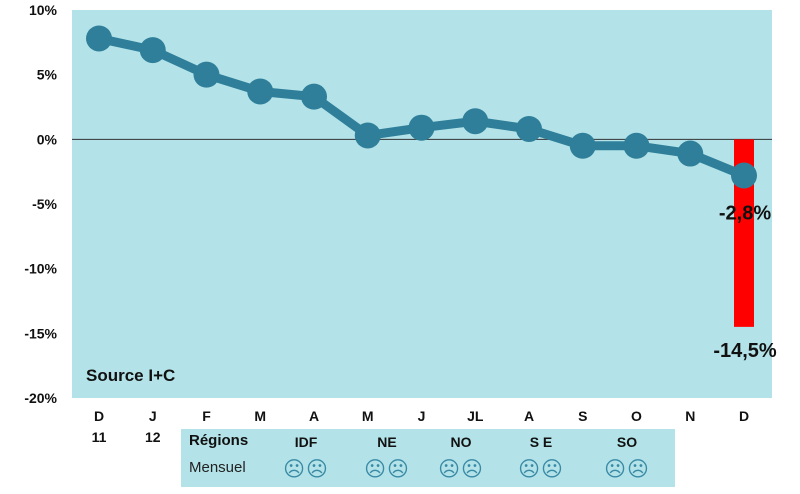 This screenshot has width=800, height=494. Describe the element at coordinates (44, 204) in the screenshot. I see `y-tick-label: -5%` at that location.